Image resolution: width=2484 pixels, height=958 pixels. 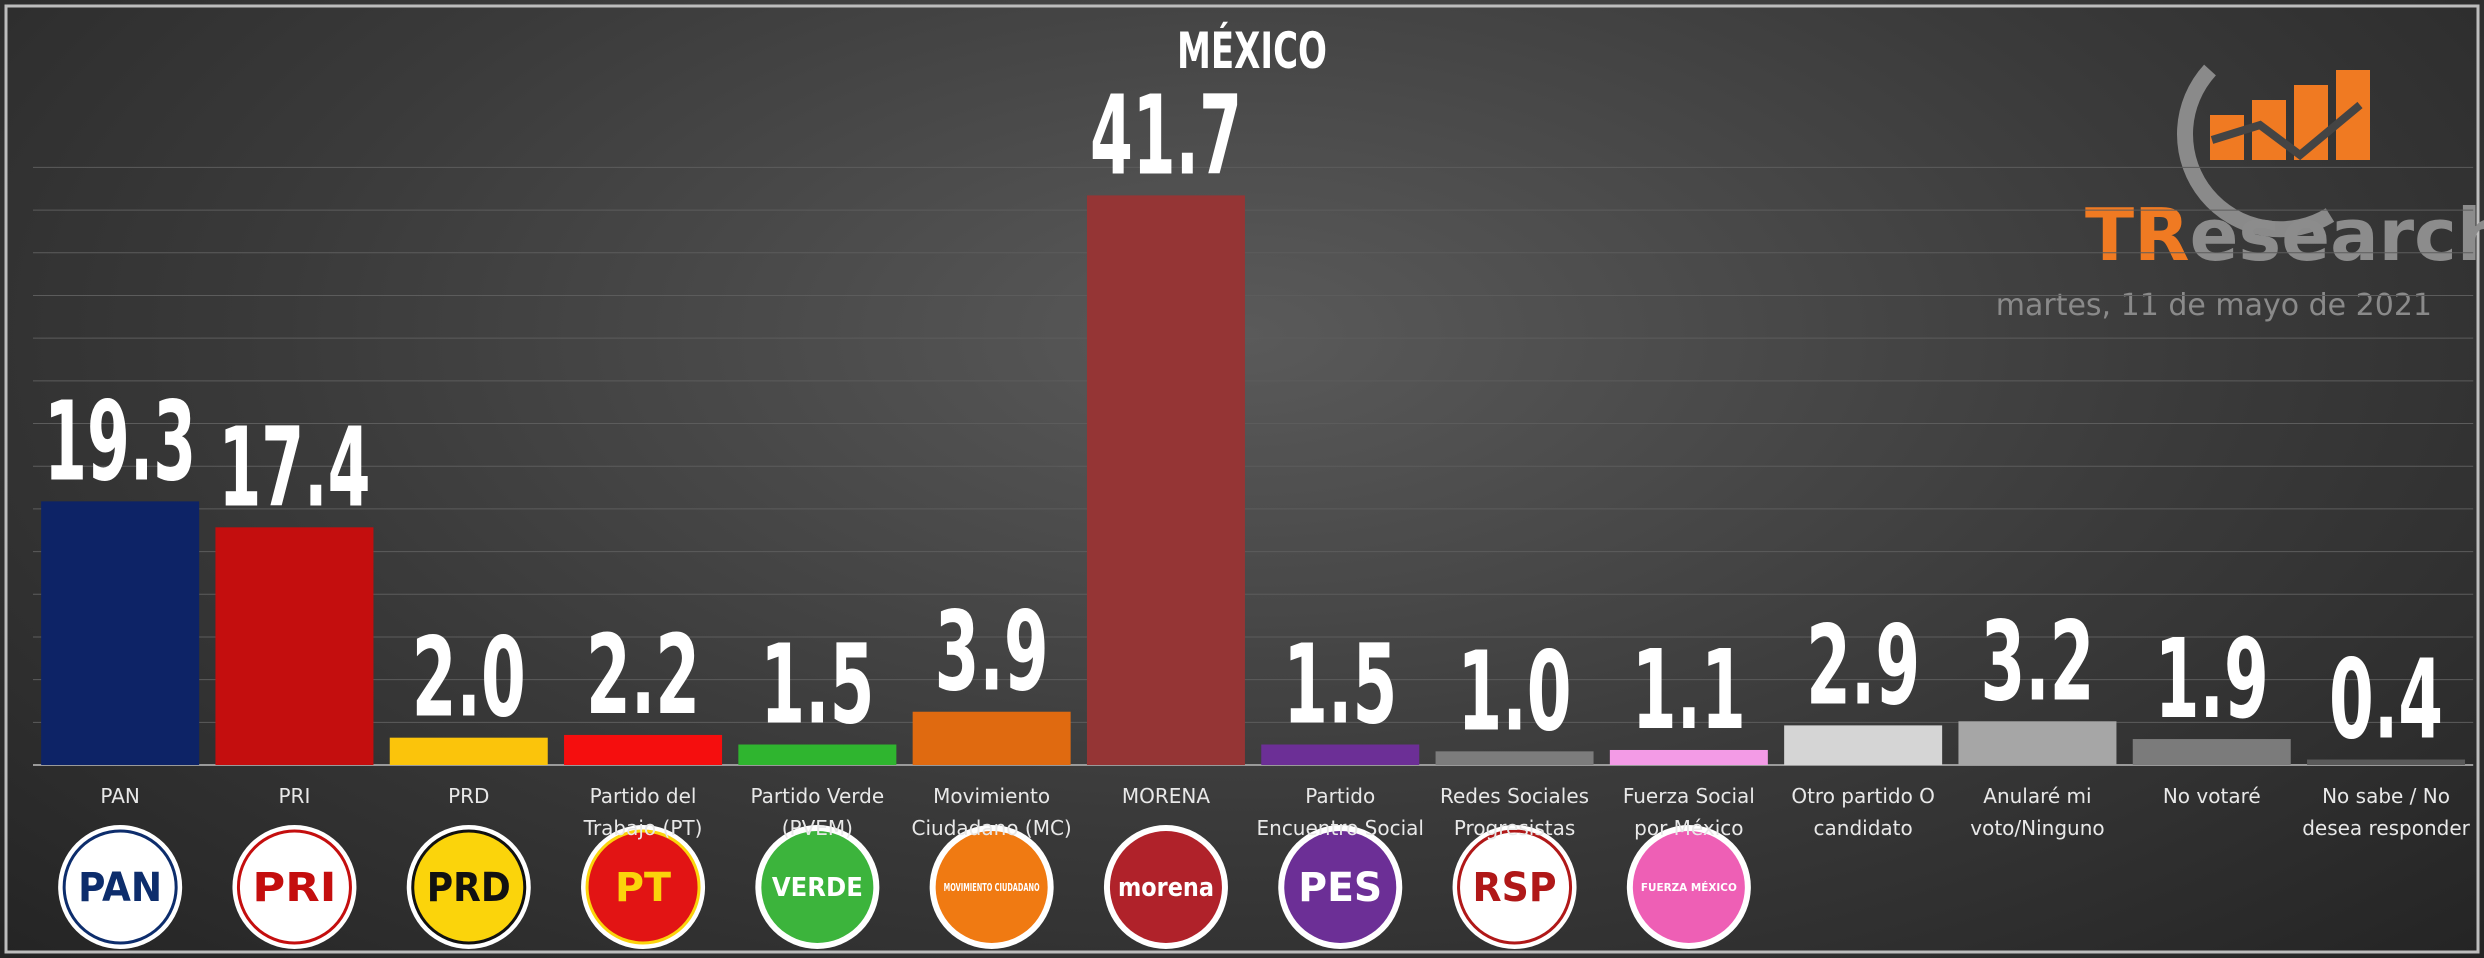 I want to click on party-logo: RSP, so click(x=1514, y=887).